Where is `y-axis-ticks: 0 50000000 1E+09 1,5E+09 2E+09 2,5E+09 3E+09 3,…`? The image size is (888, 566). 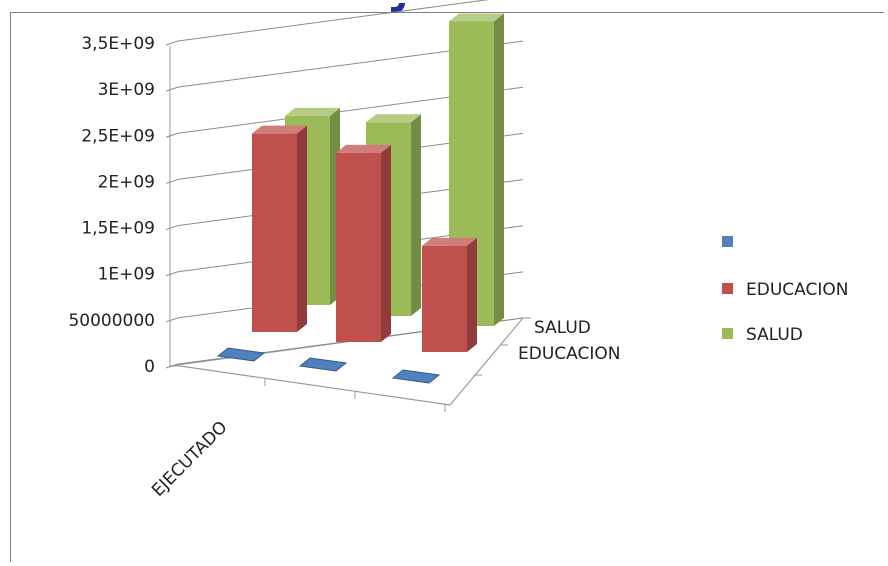 y-axis-ticks: 0 50000000 1E+09 1,5E+09 2E+09 2,5E+09 3E+09 3,… is located at coordinates (111, 205).